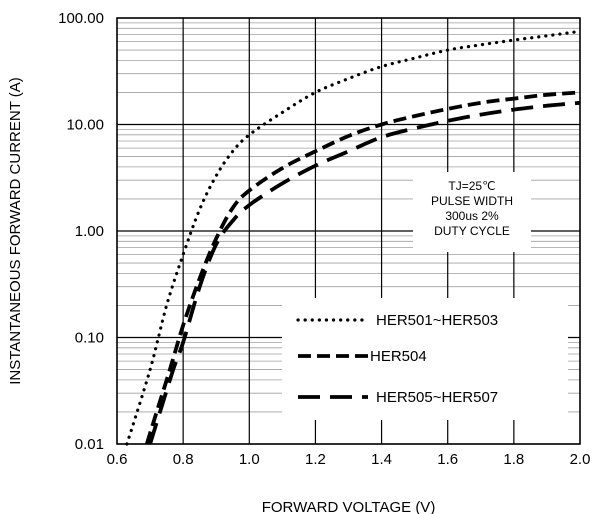 This screenshot has height=514, width=593. Describe the element at coordinates (89, 444) in the screenshot. I see `y-tick-label: 0.01` at that location.